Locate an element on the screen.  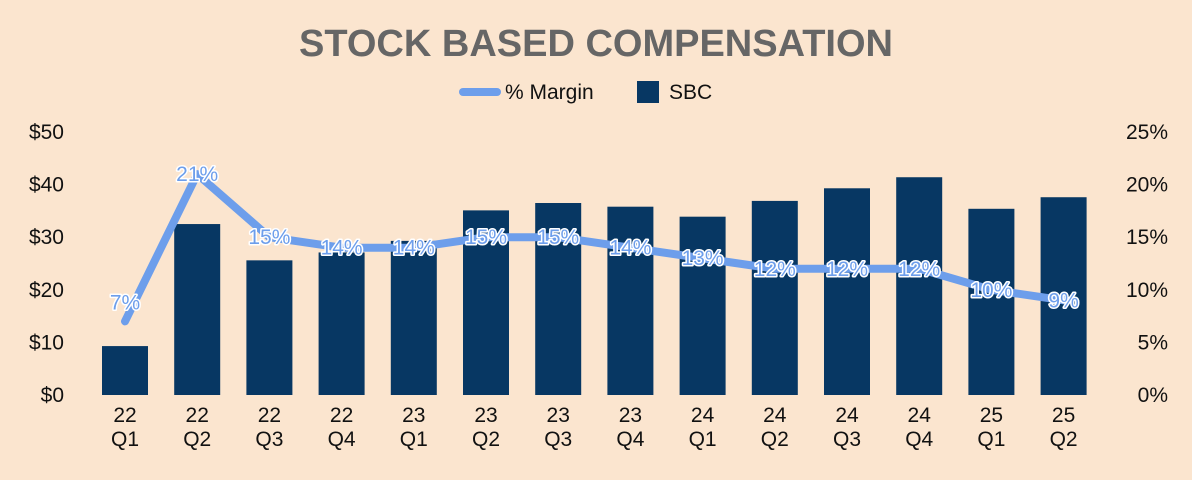
left-tick-label: $10 is located at coordinates (46, 342).